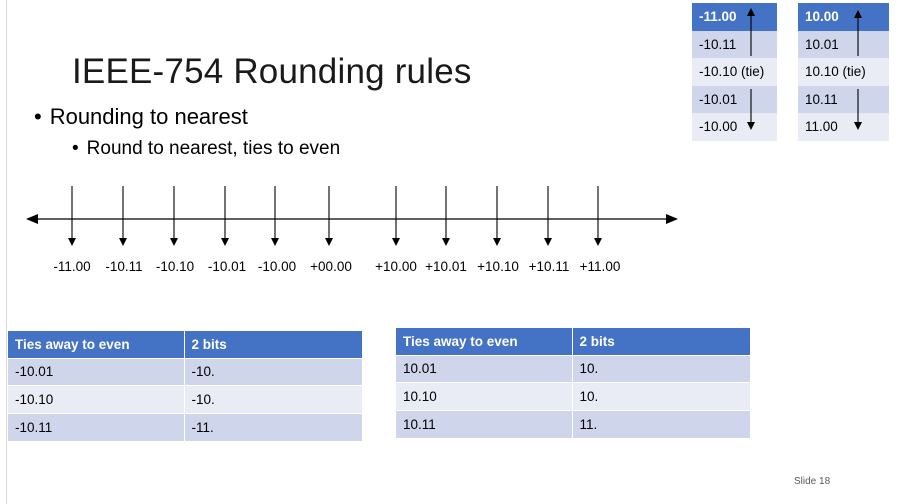 The image size is (900, 504). I want to click on tick-label: +10.10, so click(498, 266).